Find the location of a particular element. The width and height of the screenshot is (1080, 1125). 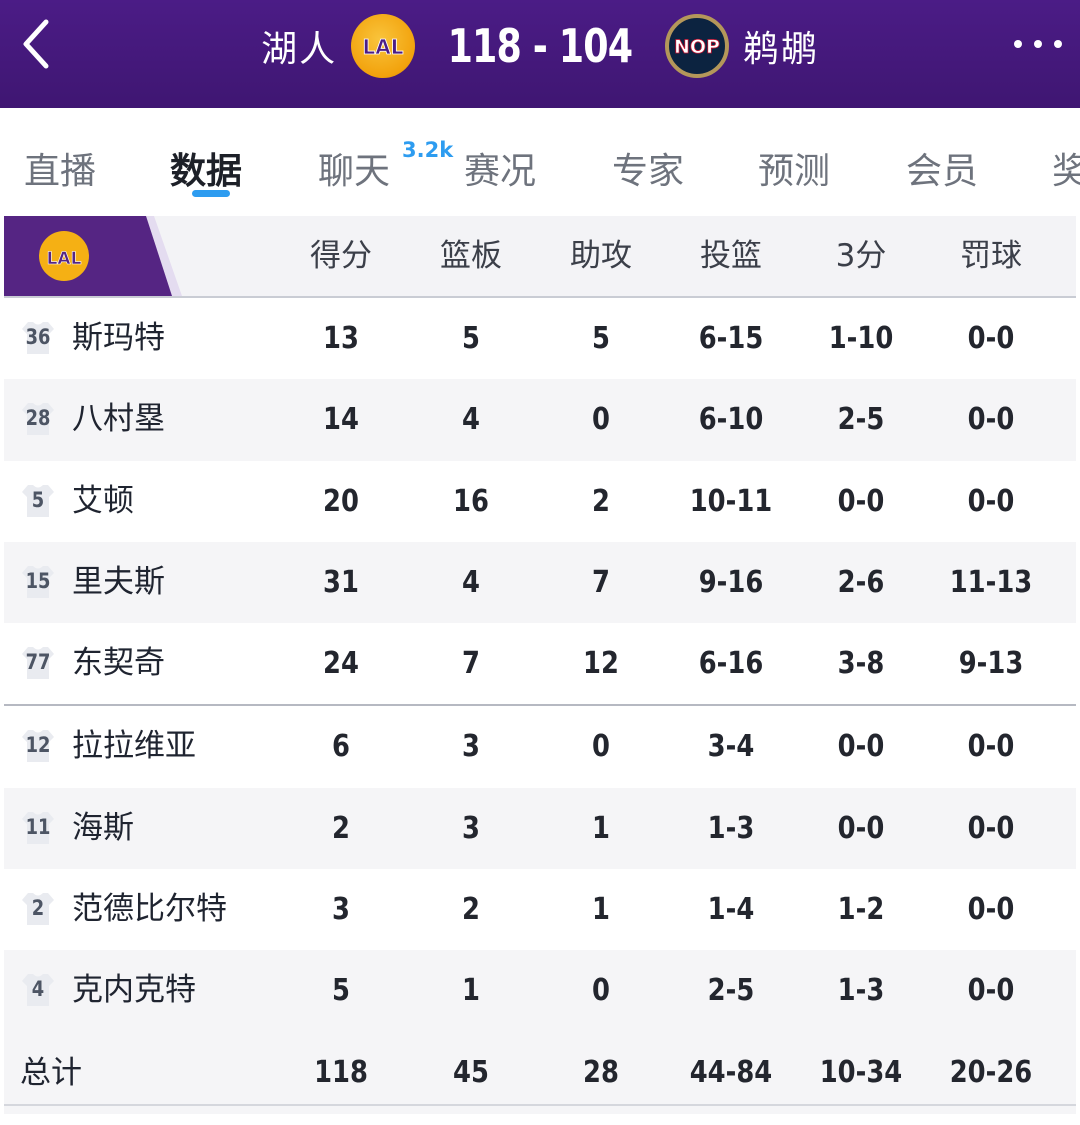

stat-cell: 1-2 is located at coordinates (861, 910).